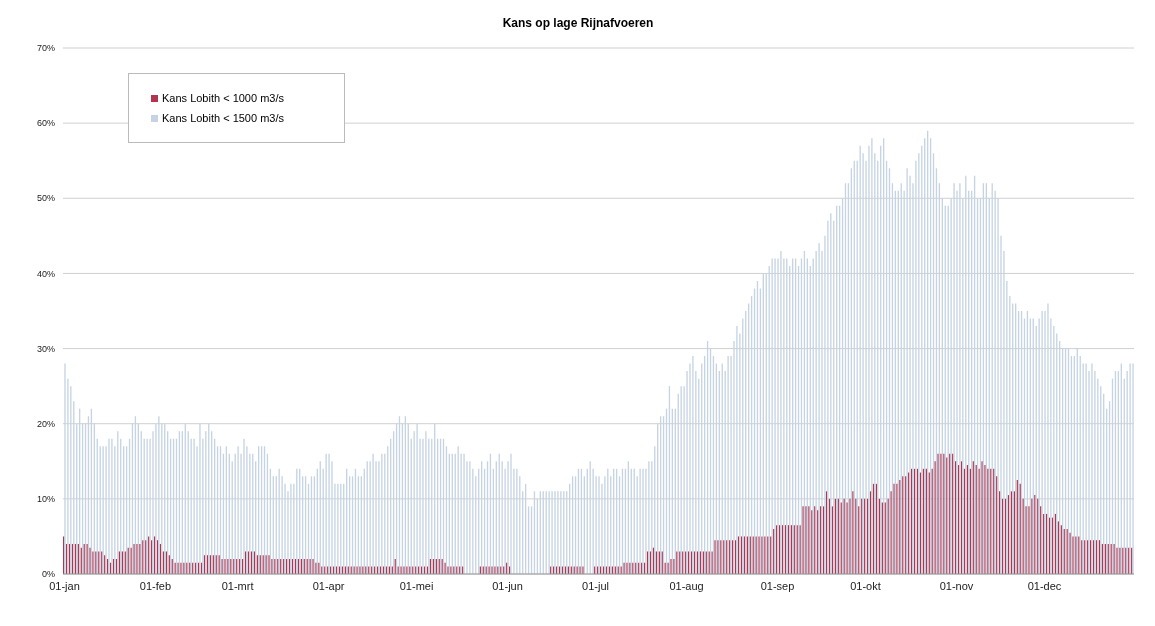  What do you see at coordinates (596, 585) in the screenshot?
I see `x-tick-label: 01-jul` at bounding box center [596, 585].